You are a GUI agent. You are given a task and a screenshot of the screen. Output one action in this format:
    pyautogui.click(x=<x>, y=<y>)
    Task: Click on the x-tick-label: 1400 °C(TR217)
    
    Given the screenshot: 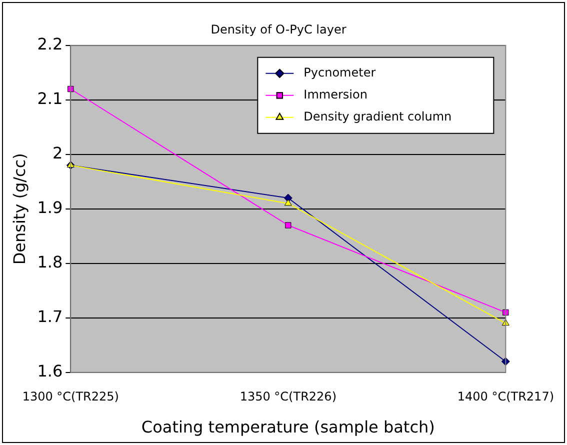 What is the action you would take?
    pyautogui.click(x=505, y=397)
    